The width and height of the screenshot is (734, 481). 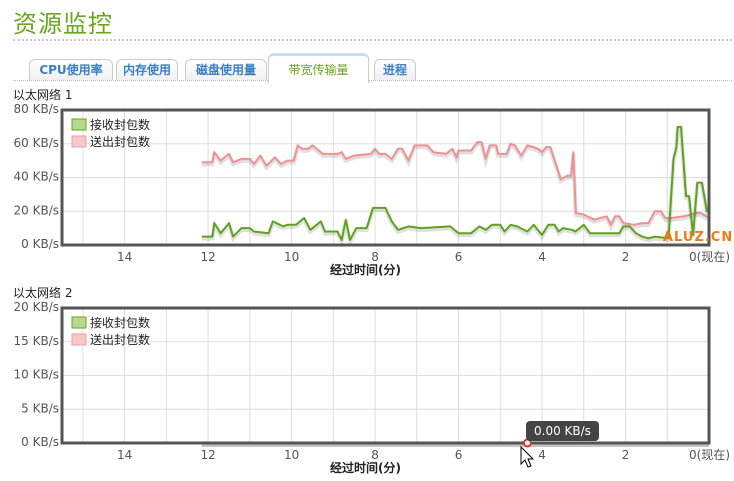 What do you see at coordinates (318, 68) in the screenshot?
I see `tab-bandwidth: 带宽传输量` at bounding box center [318, 68].